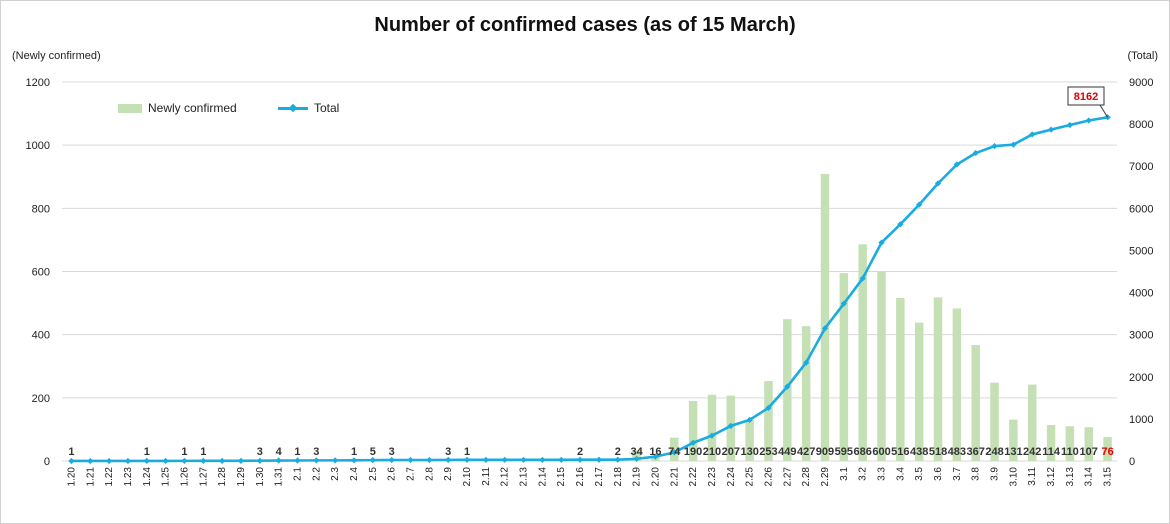  Describe the element at coordinates (316, 474) in the screenshot. I see `x-tick-label: 2.2` at that location.